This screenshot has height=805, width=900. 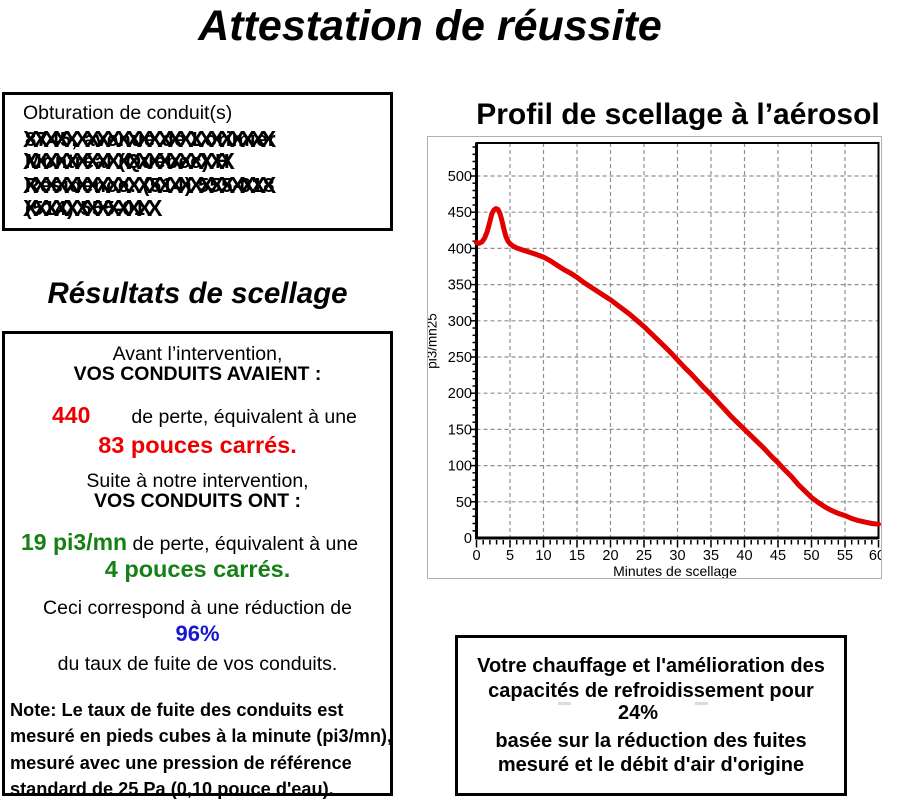 What do you see at coordinates (460, 213) in the screenshot?
I see `svg-text: 450` at bounding box center [460, 213].